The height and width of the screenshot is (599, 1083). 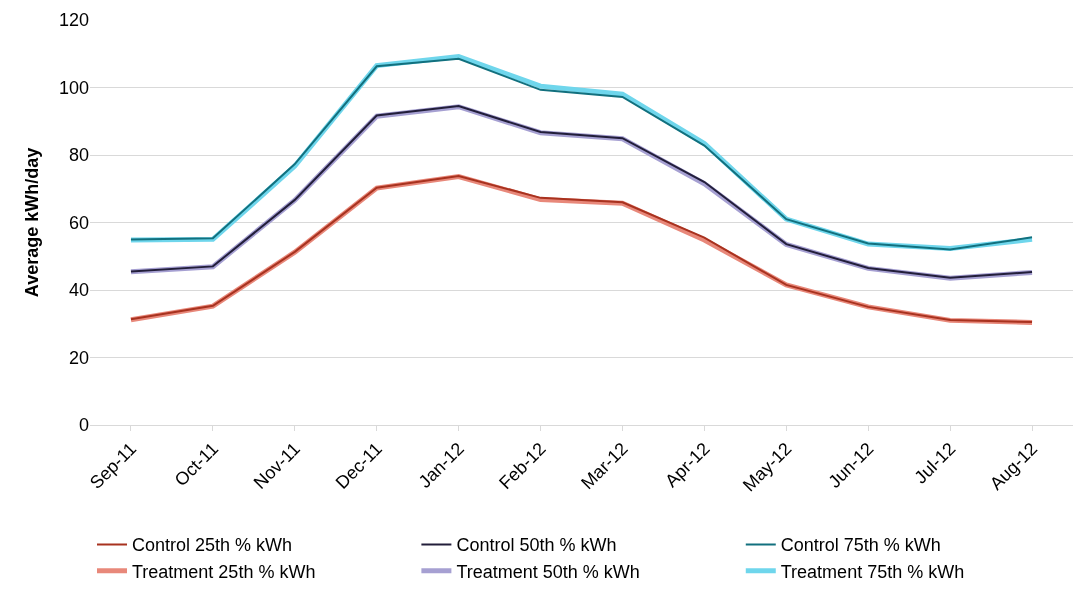 What do you see at coordinates (78, 155) in the screenshot?
I see `y-tick-label: 80` at bounding box center [78, 155].